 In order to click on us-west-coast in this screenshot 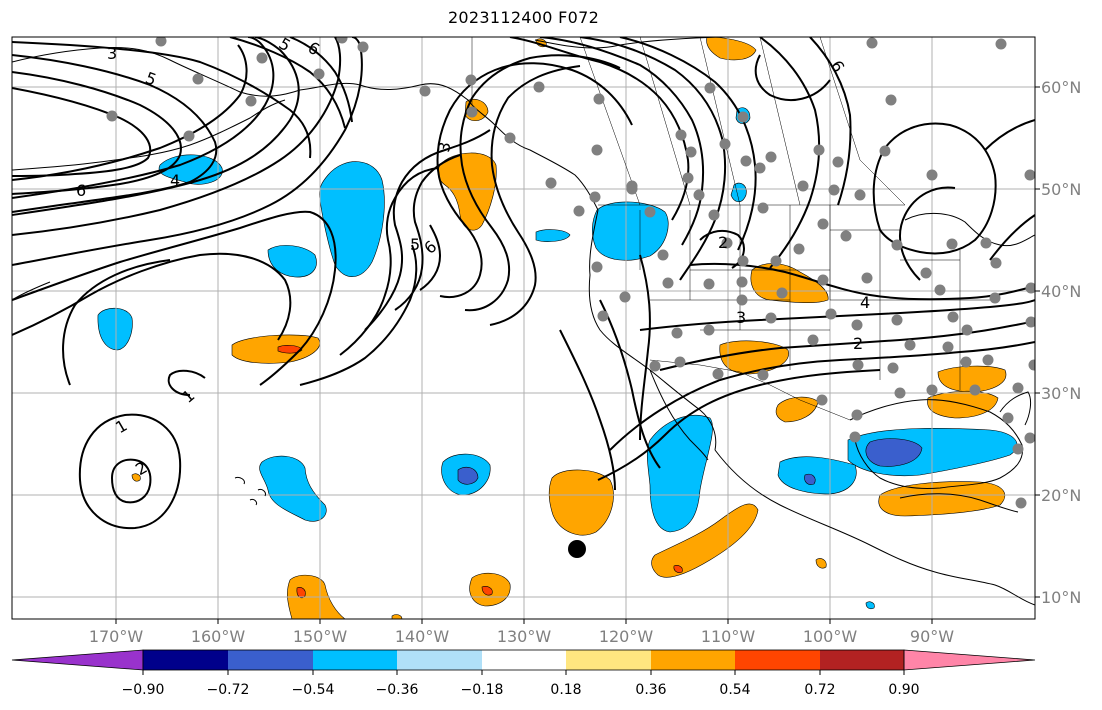, I will do `click(652, 330)`.